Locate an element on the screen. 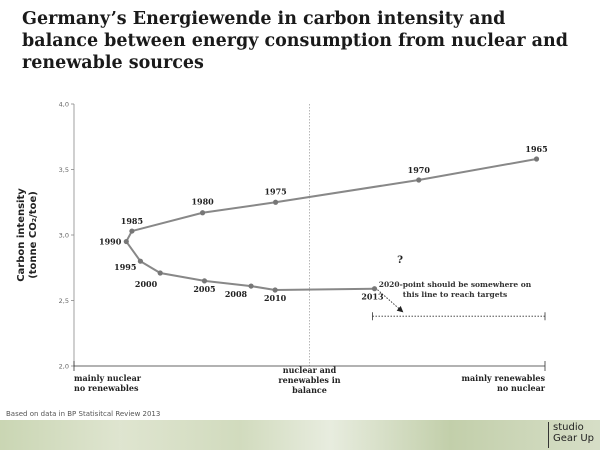  point-label-2000: 2000 is located at coordinates (146, 284).